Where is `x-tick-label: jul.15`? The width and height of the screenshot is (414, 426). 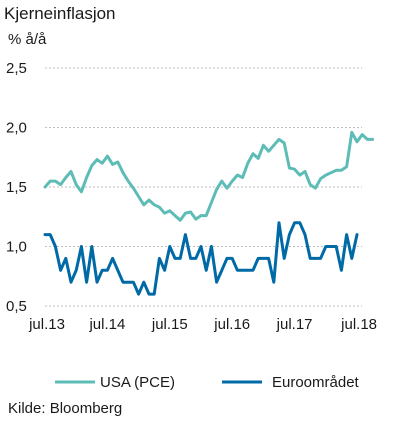
x-tick-label: jul.15 is located at coordinates (169, 324).